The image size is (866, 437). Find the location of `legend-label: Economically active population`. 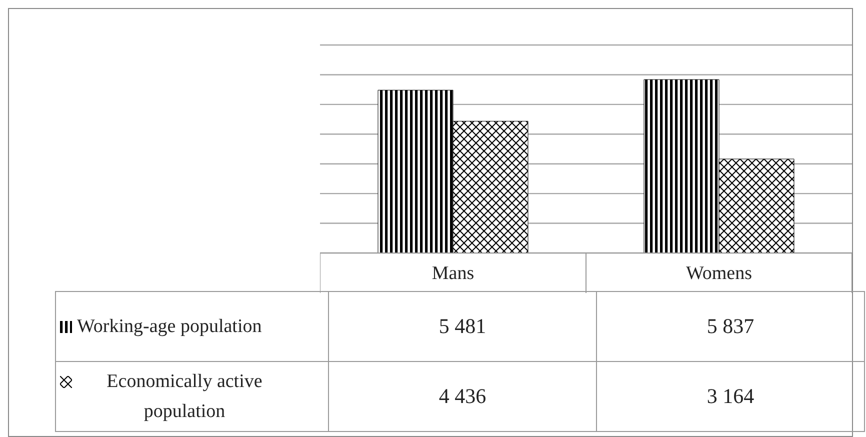

legend-label: Economically active population is located at coordinates (185, 397).